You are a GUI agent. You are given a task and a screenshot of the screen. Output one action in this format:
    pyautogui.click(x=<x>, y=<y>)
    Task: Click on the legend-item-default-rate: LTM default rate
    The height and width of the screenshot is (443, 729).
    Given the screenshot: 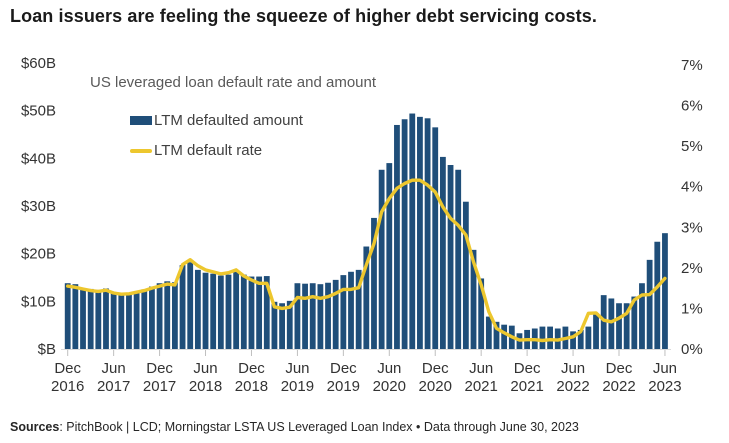 What is the action you would take?
    pyautogui.click(x=216, y=150)
    